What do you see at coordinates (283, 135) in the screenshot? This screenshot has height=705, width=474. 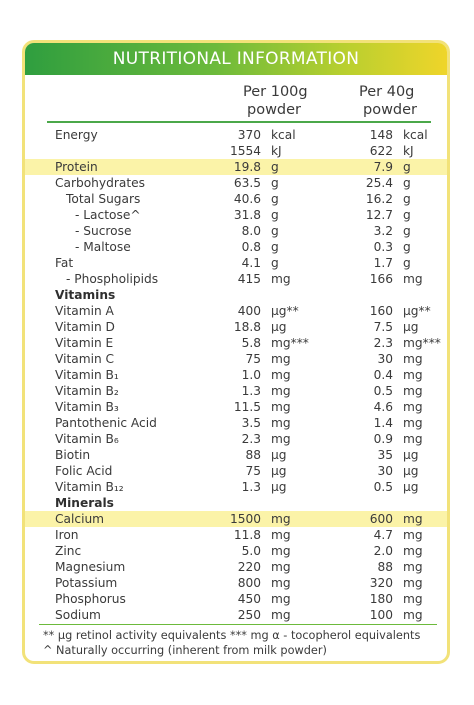 I see `unit-per-100g: kcal` at bounding box center [283, 135].